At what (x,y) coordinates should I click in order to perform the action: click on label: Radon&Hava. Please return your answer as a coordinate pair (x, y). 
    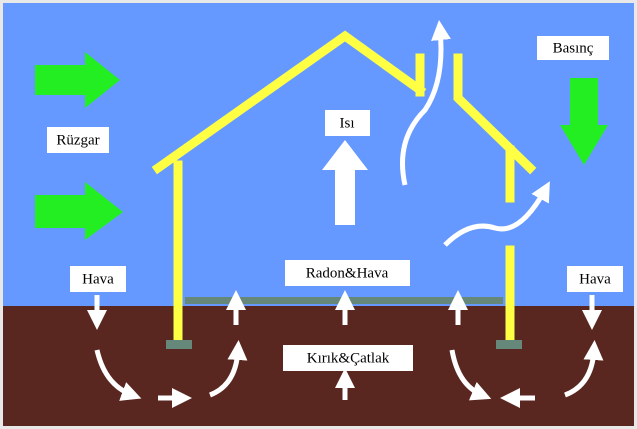
    Looking at the image, I should click on (347, 273).